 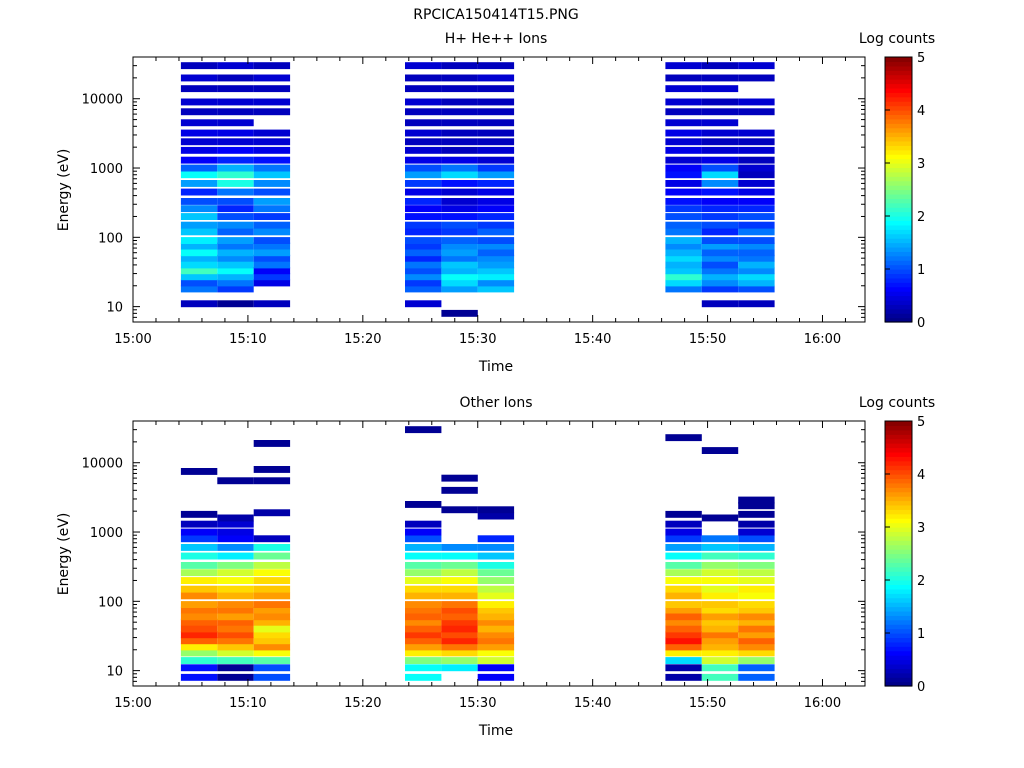 What do you see at coordinates (921, 528) in the screenshot?
I see `colorbar-tick-label: 3` at bounding box center [921, 528].